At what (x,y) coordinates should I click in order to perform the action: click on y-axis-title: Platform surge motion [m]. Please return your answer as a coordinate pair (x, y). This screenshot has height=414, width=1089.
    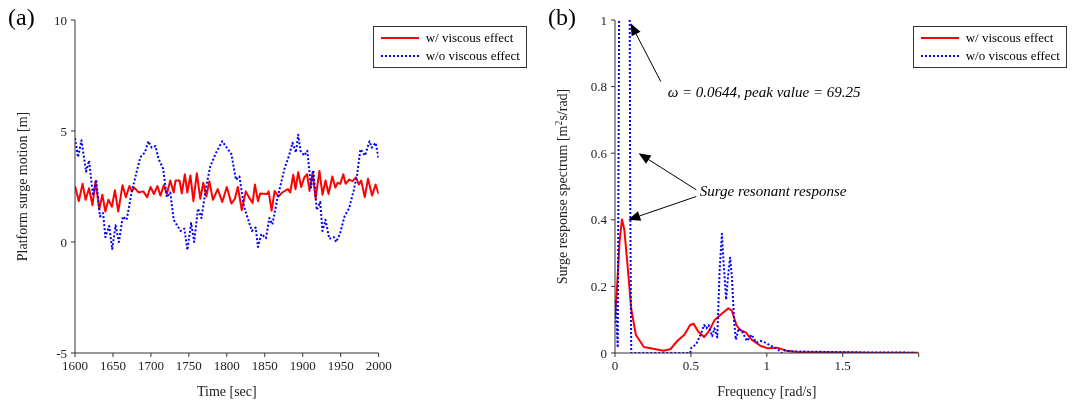
    Looking at the image, I should click on (22, 186).